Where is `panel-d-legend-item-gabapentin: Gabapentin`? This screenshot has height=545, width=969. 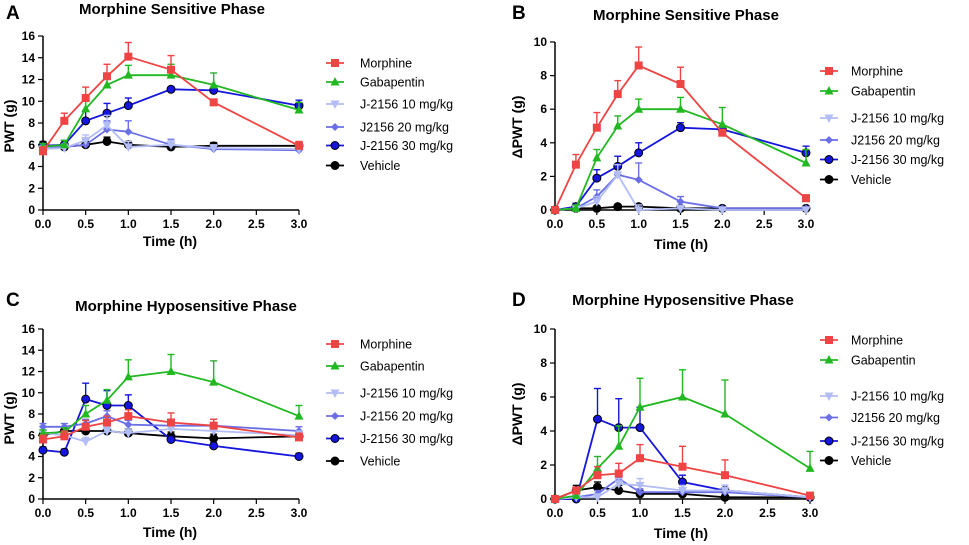
panel-d-legend-item-gabapentin: Gabapentin is located at coordinates (868, 361).